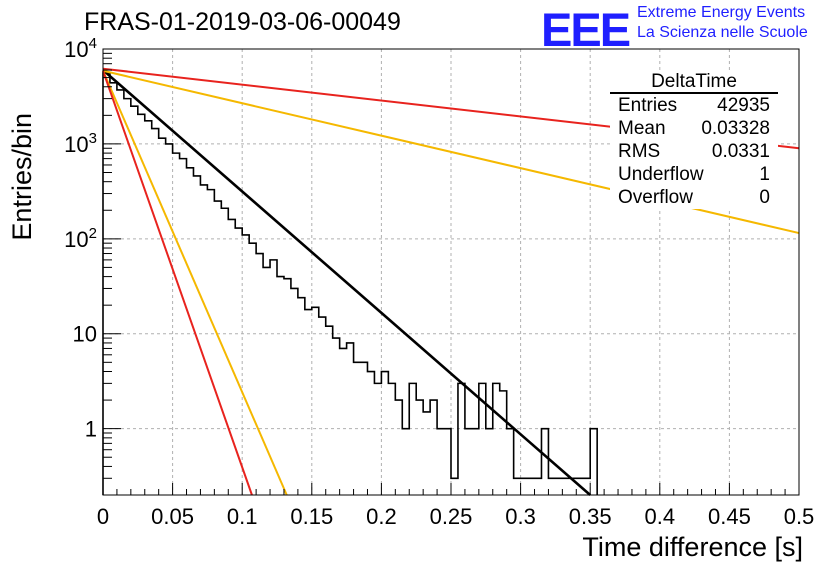  What do you see at coordinates (381, 516) in the screenshot?
I see `x-tick-label: 0.2` at bounding box center [381, 516].